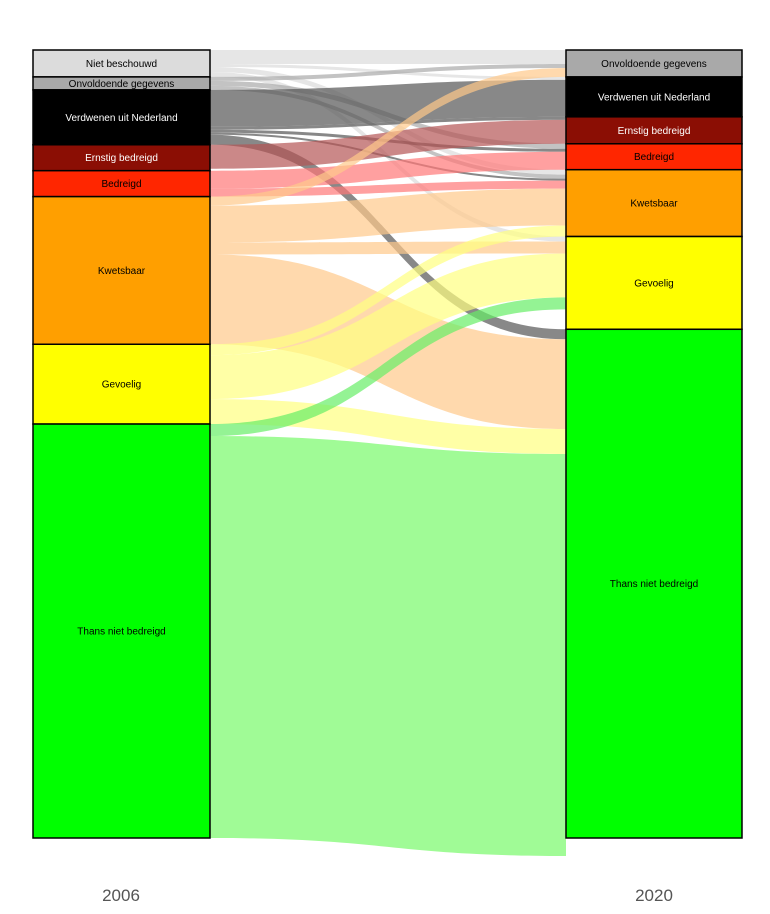  I want to click on left-node-bedr, so click(121, 183).